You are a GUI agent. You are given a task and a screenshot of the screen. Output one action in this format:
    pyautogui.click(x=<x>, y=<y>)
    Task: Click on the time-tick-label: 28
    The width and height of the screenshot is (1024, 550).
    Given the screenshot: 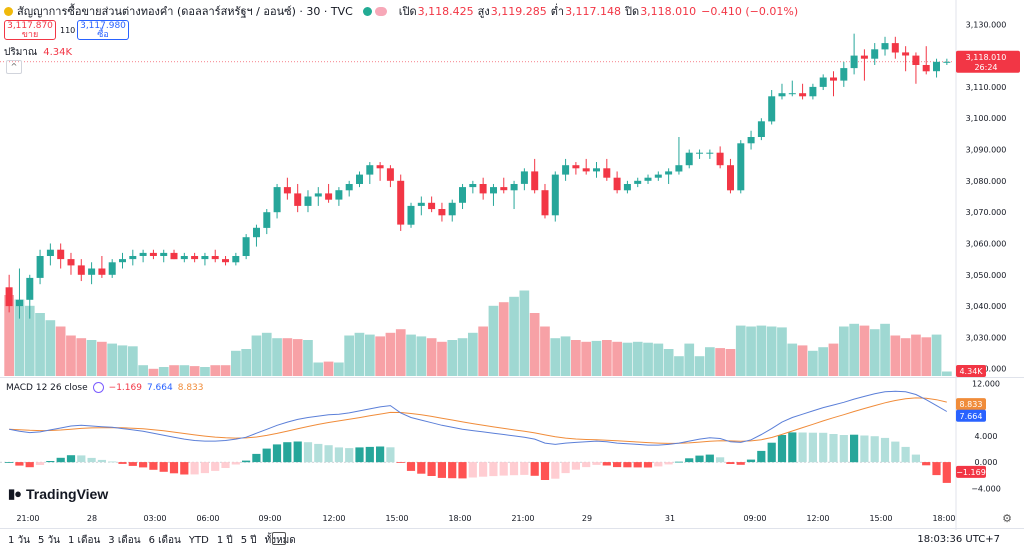 What is the action you would take?
    pyautogui.click(x=92, y=518)
    